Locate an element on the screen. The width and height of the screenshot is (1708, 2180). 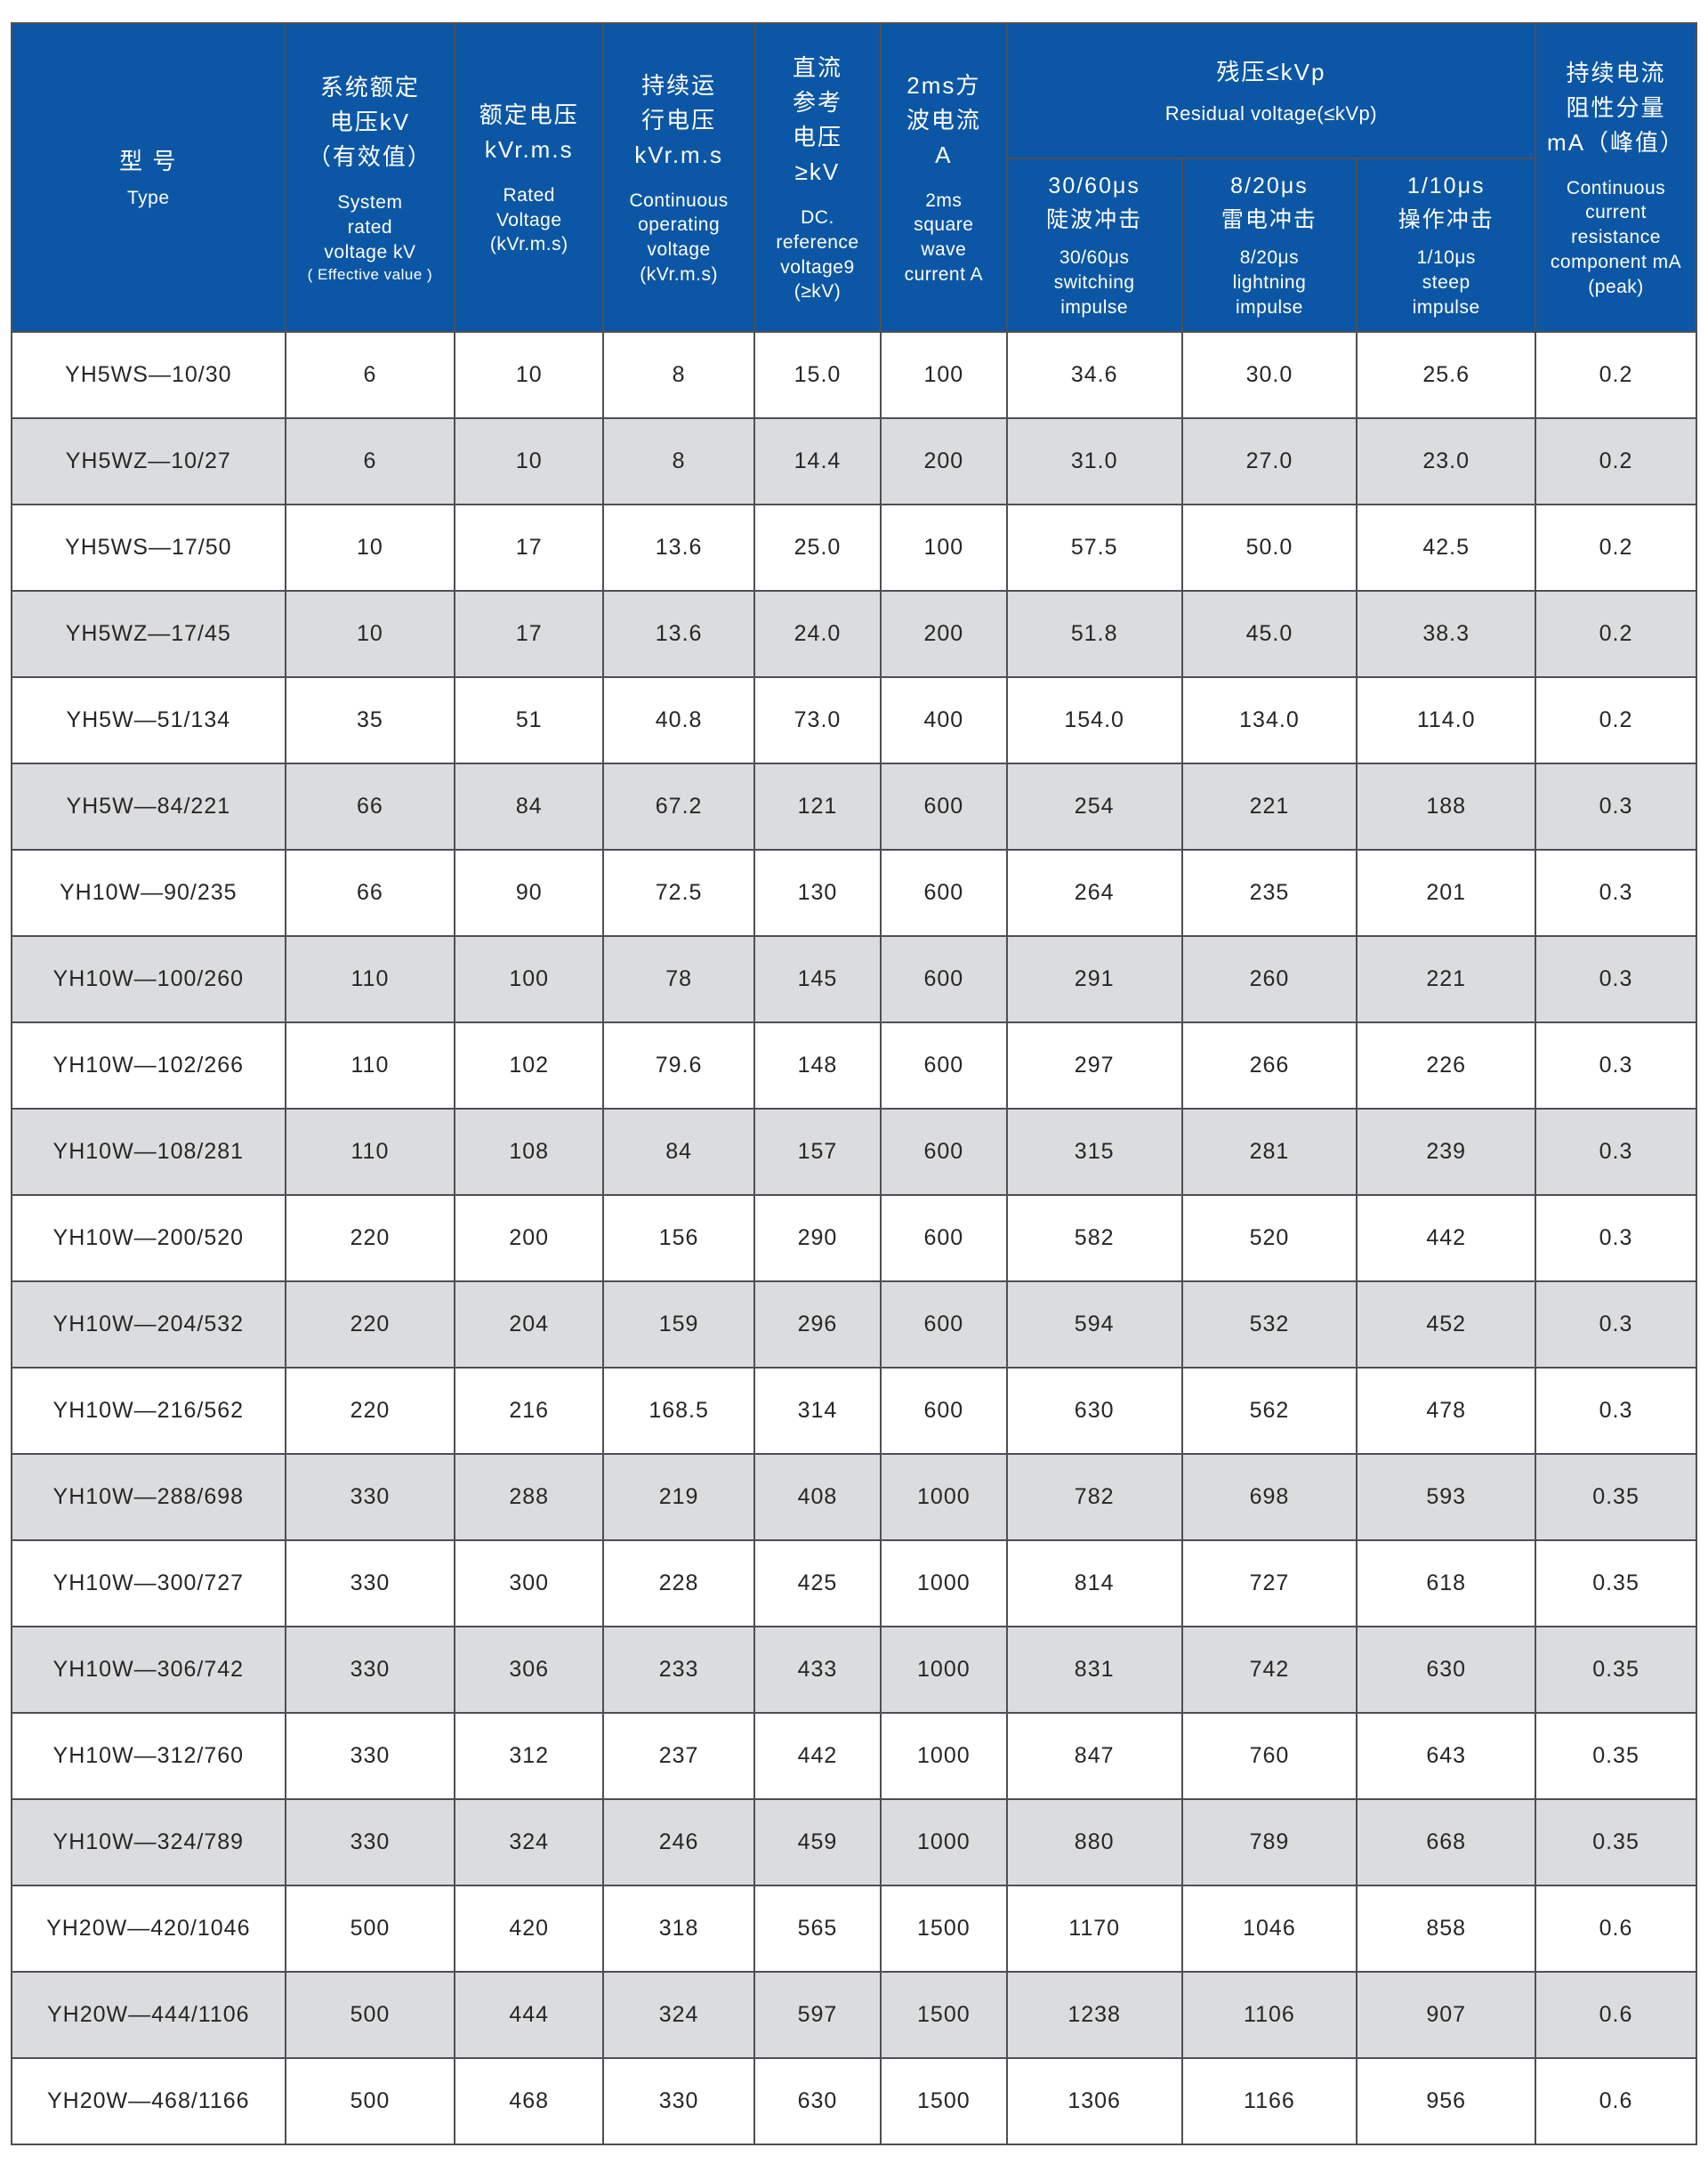
table-cell: 314 is located at coordinates (817, 1411).